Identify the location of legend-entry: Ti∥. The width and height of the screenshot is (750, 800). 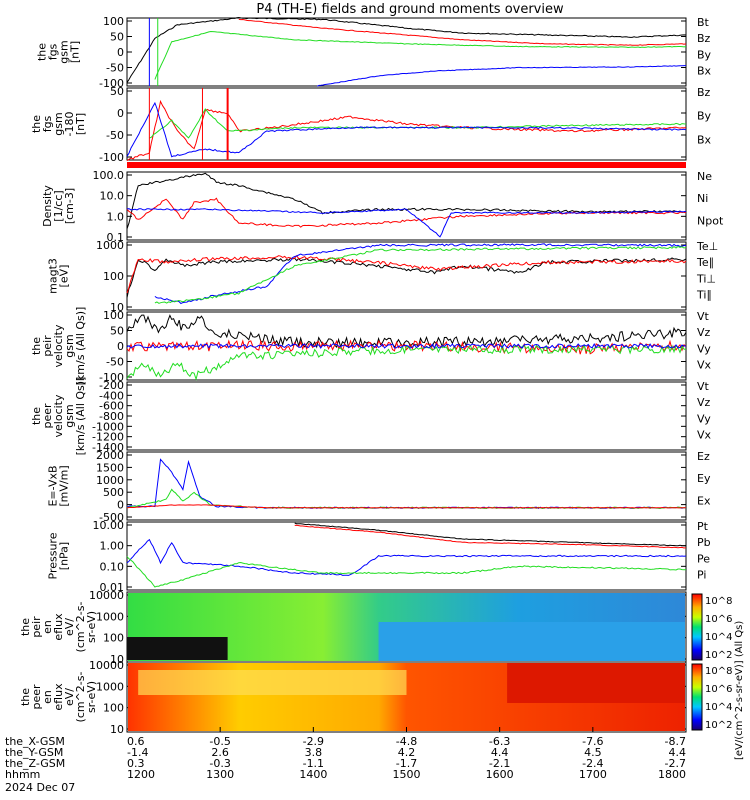
(704, 295).